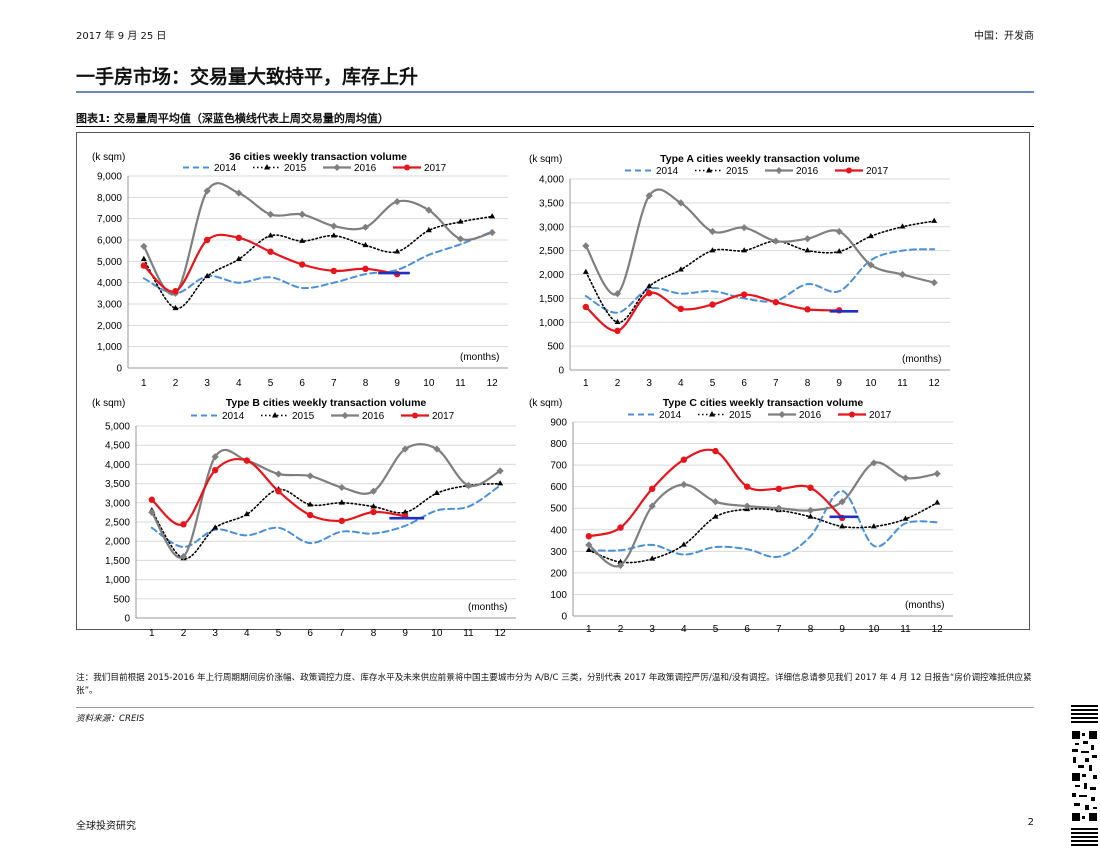 This screenshot has width=1100, height=850. I want to click on y-tick-label: 300, so click(558, 552).